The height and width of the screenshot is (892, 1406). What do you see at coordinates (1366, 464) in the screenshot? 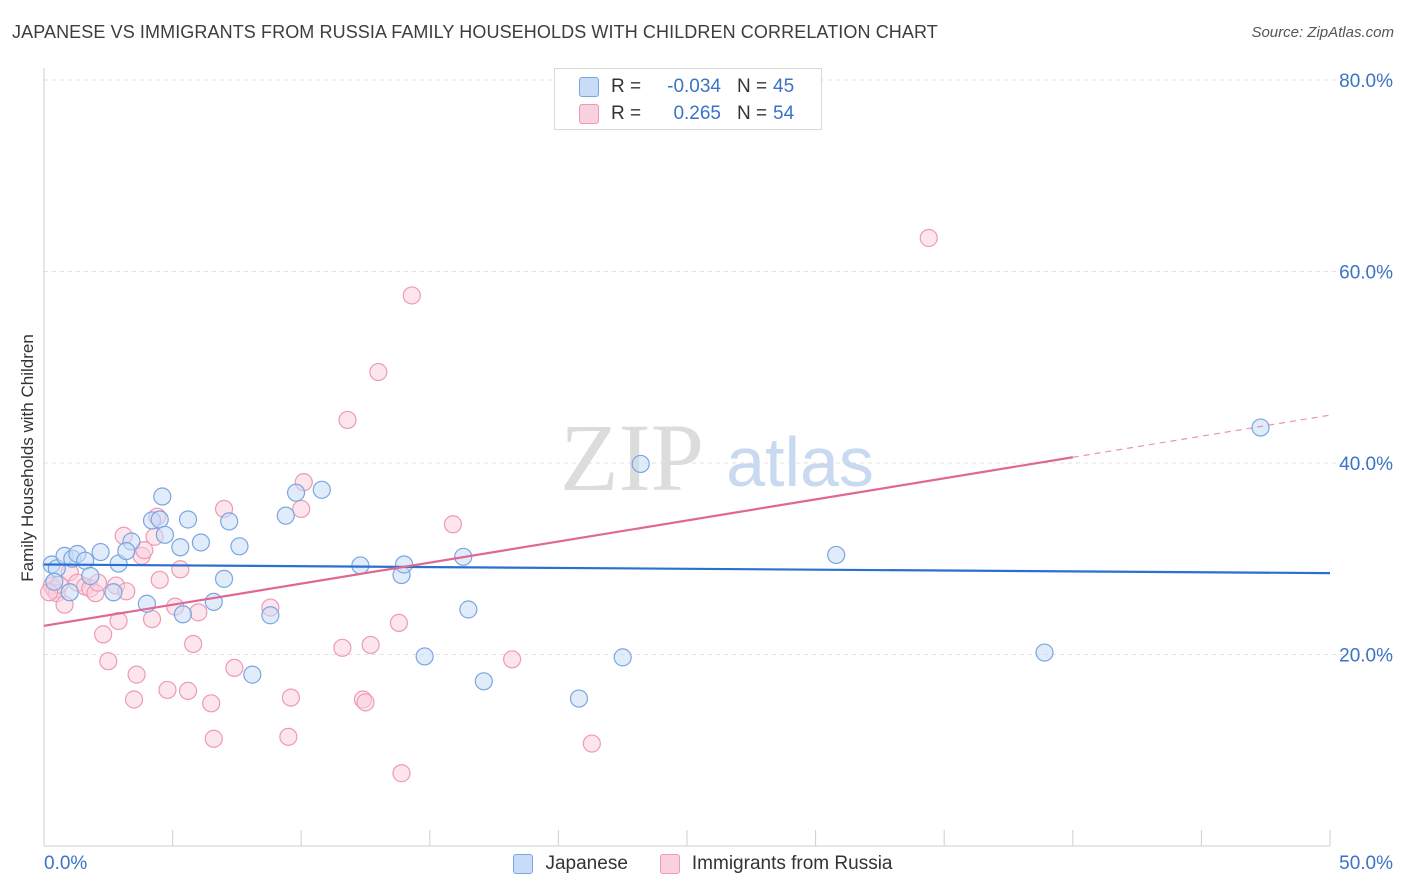
I see `y-tick-label: 40.0%` at bounding box center [1366, 464].